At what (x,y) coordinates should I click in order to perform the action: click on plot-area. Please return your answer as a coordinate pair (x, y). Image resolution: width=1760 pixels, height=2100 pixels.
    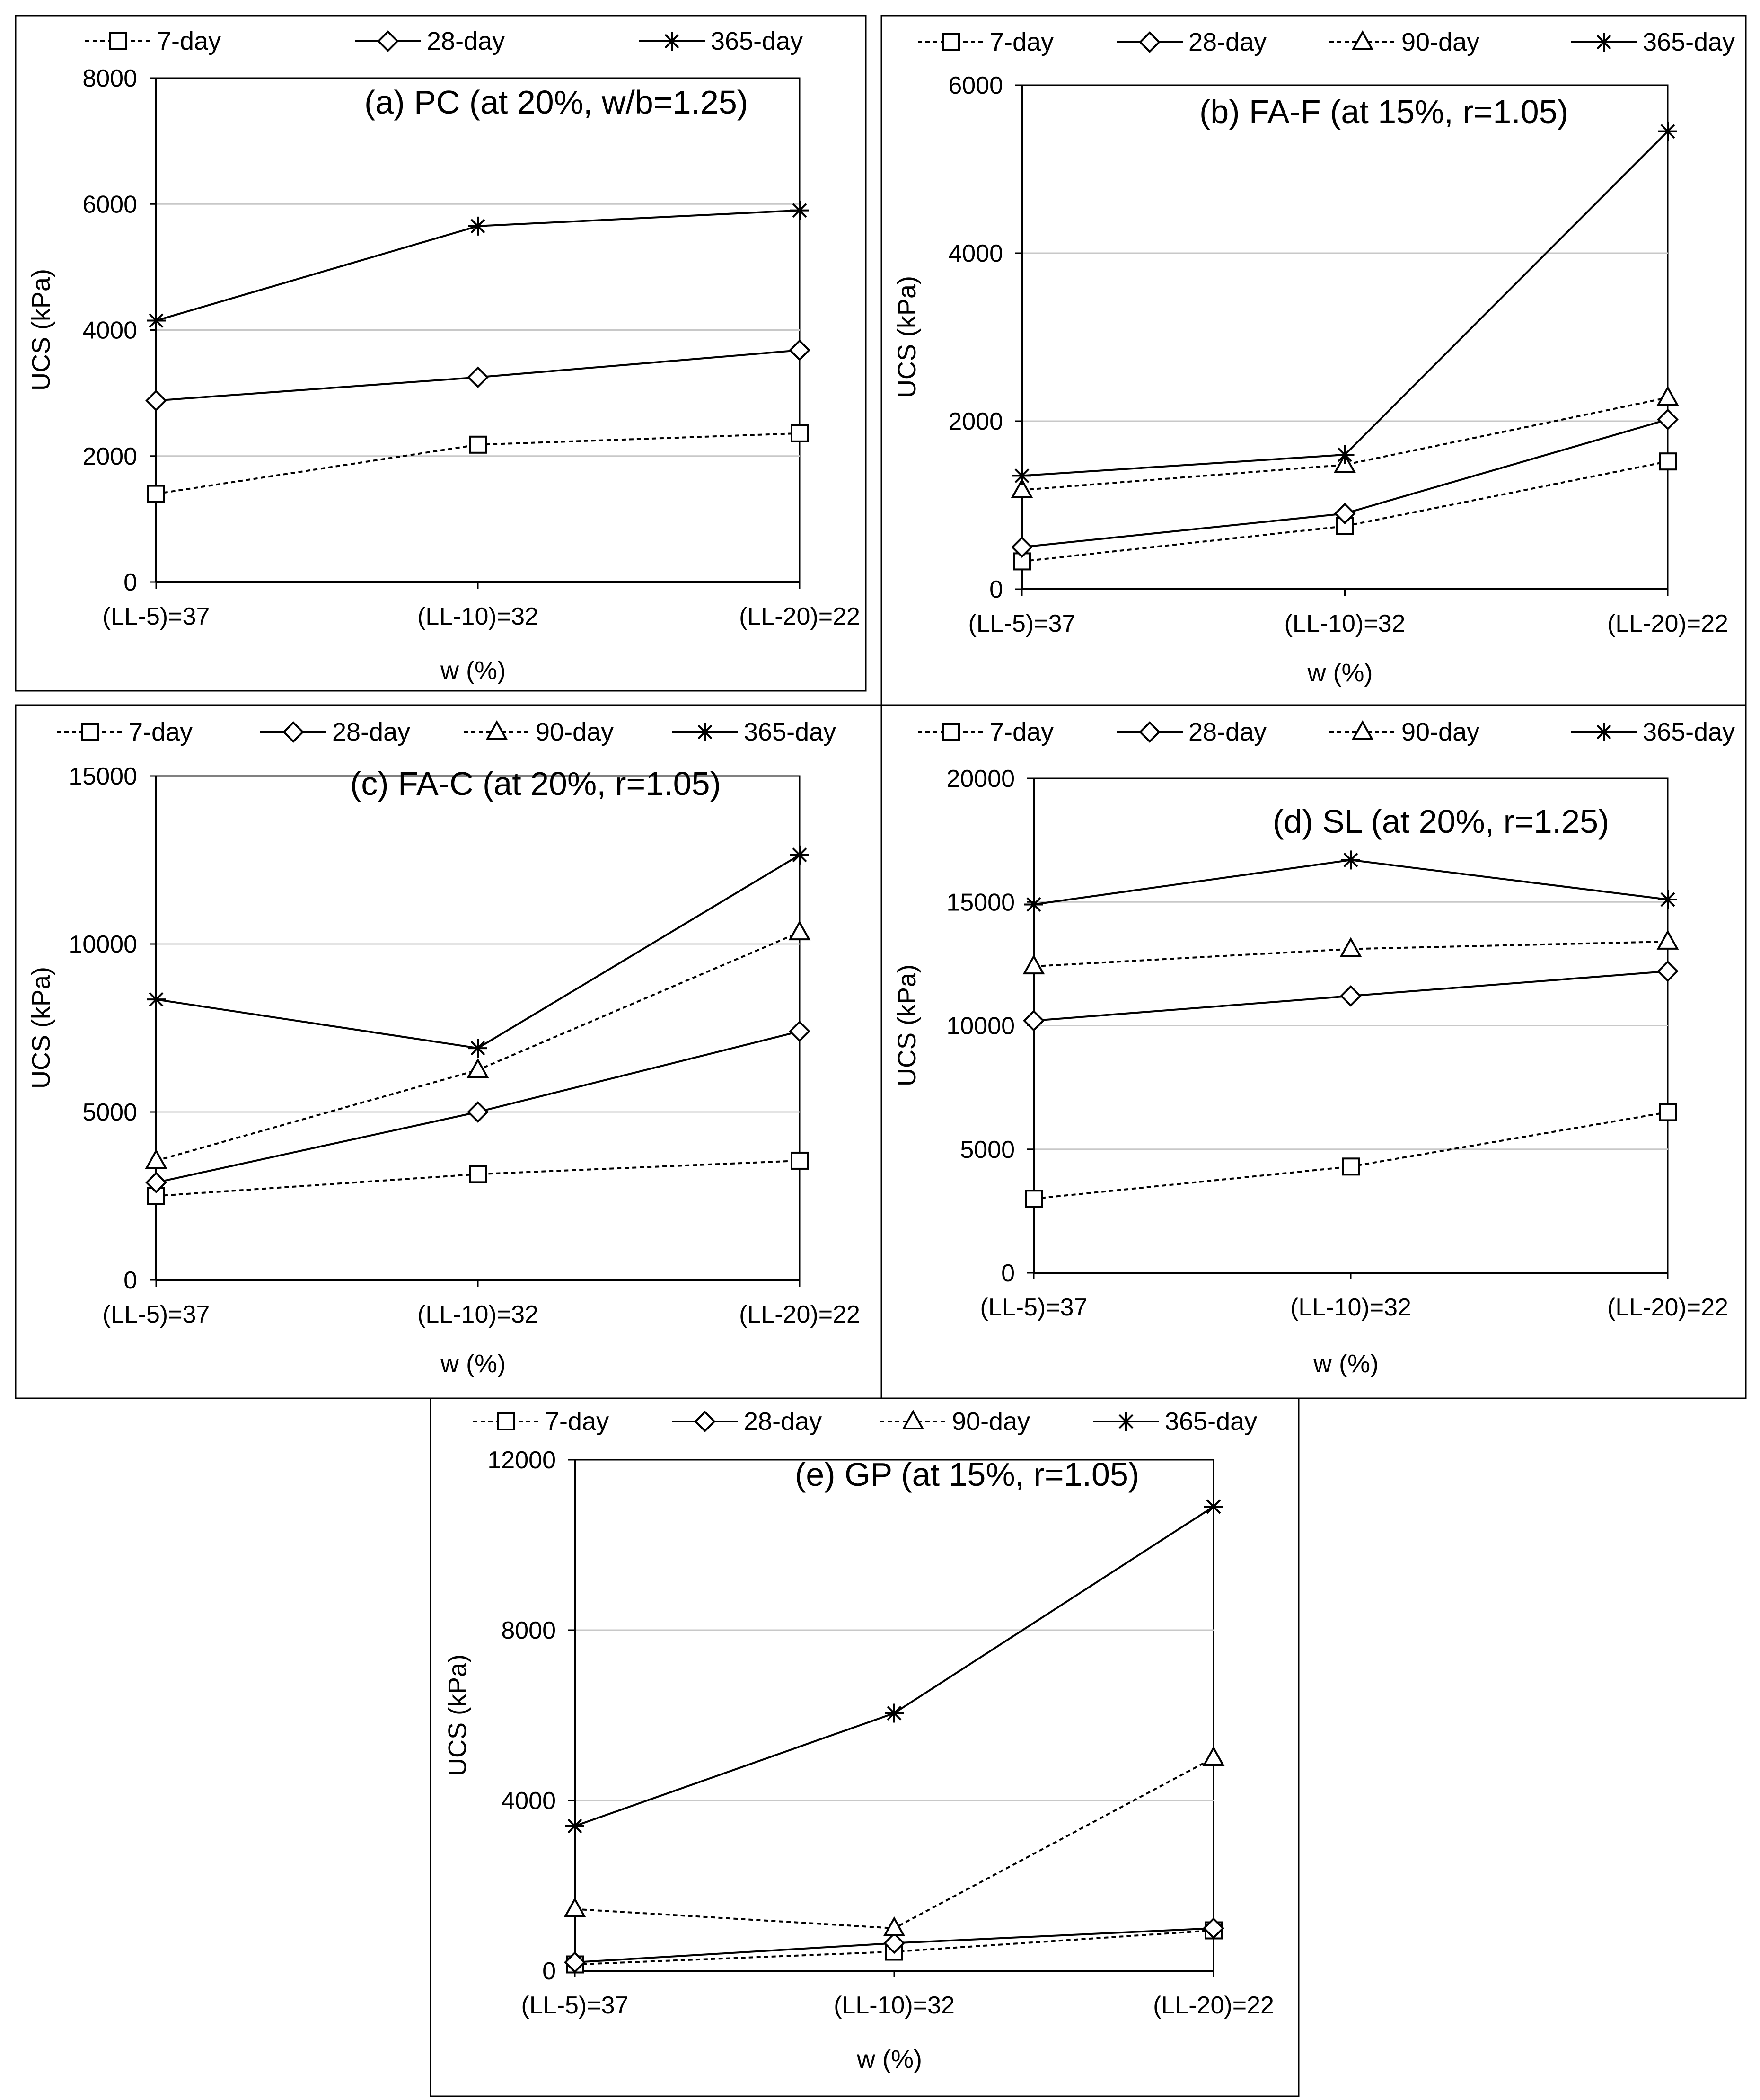
    Looking at the image, I should click on (478, 1028).